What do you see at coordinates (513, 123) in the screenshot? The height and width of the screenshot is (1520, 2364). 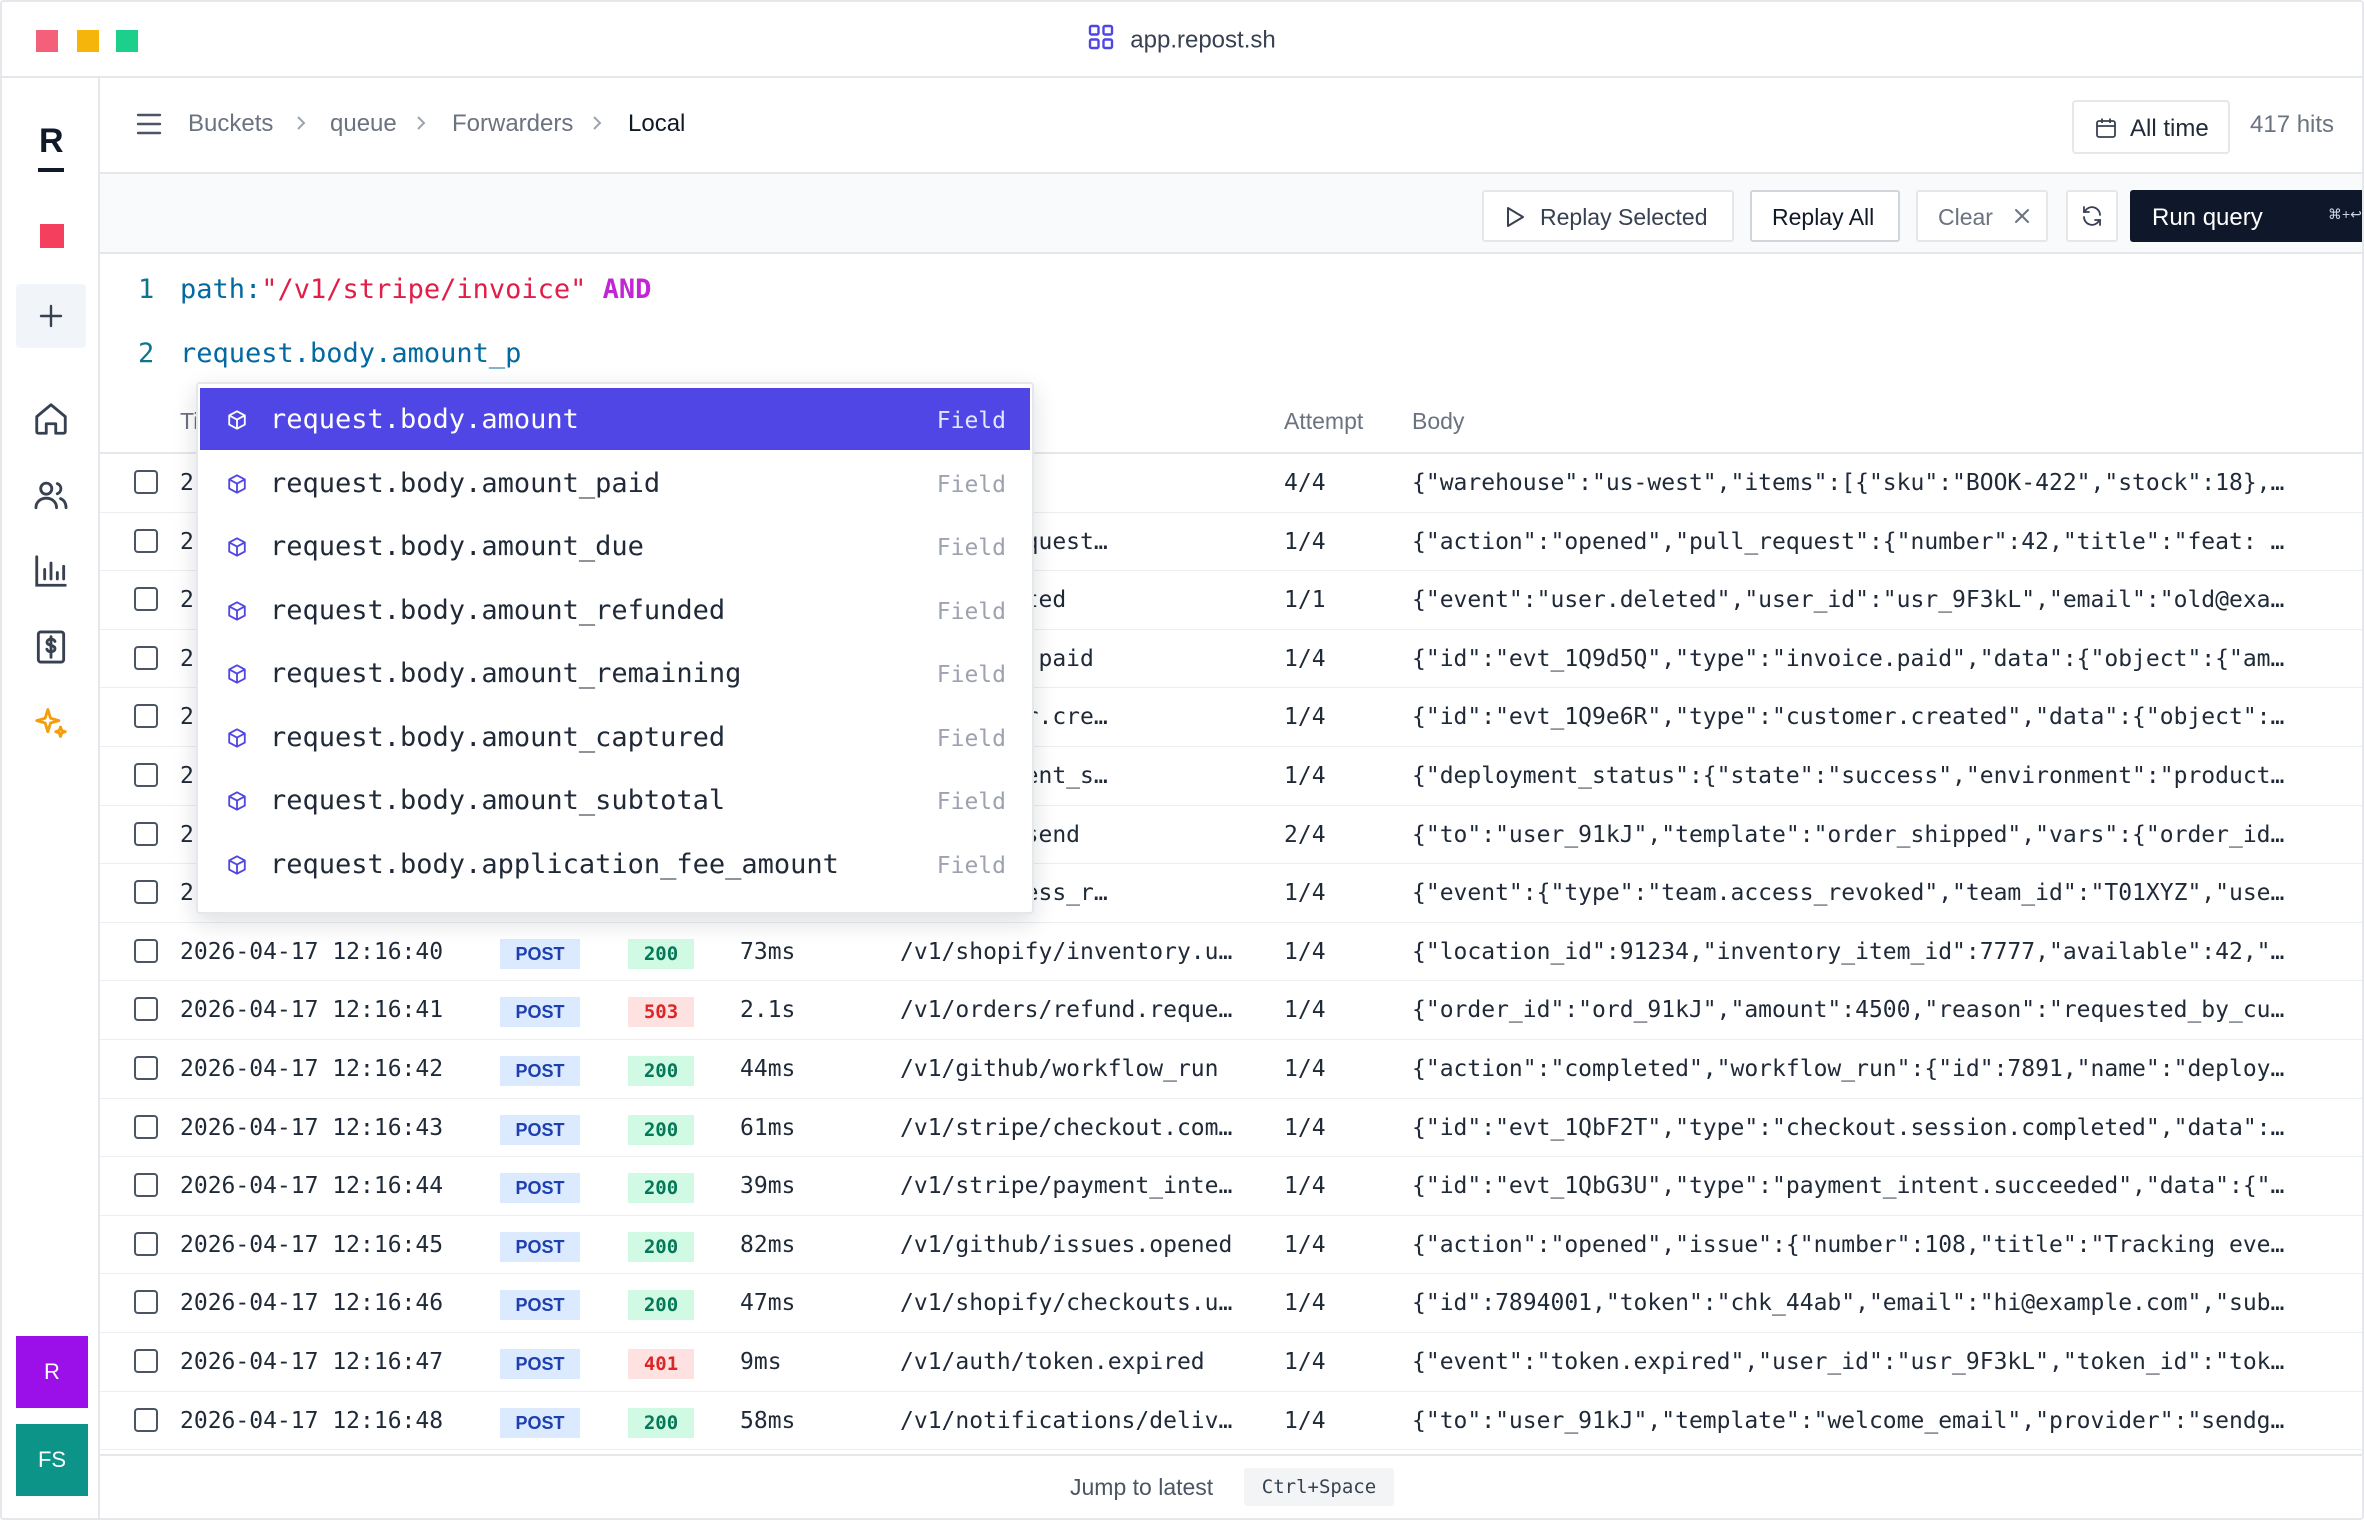 I see `breadcrumb-forwarders: Forwarders` at bounding box center [513, 123].